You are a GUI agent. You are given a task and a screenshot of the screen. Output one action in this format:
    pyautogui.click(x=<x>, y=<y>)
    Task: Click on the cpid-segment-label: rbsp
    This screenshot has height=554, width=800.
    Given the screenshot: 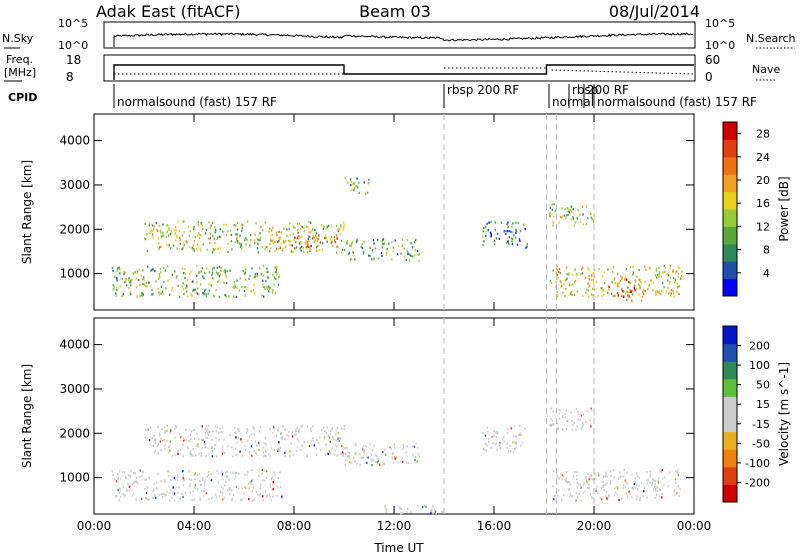 What is the action you would take?
    pyautogui.click(x=585, y=90)
    